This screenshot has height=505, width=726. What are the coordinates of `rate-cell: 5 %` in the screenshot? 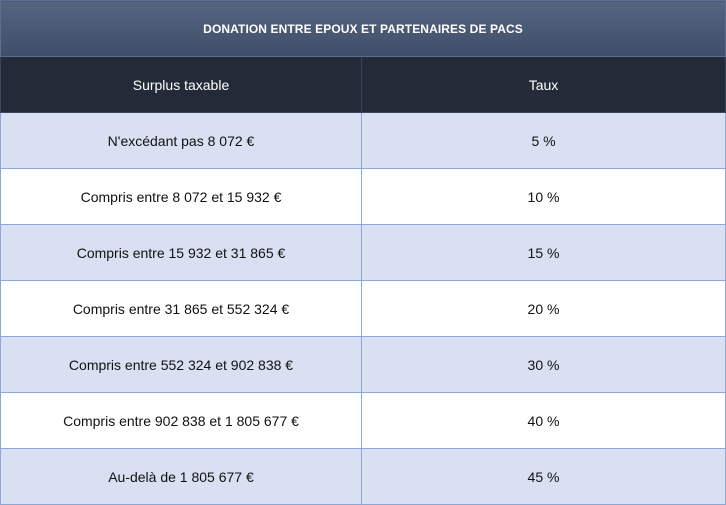 It's located at (543, 140).